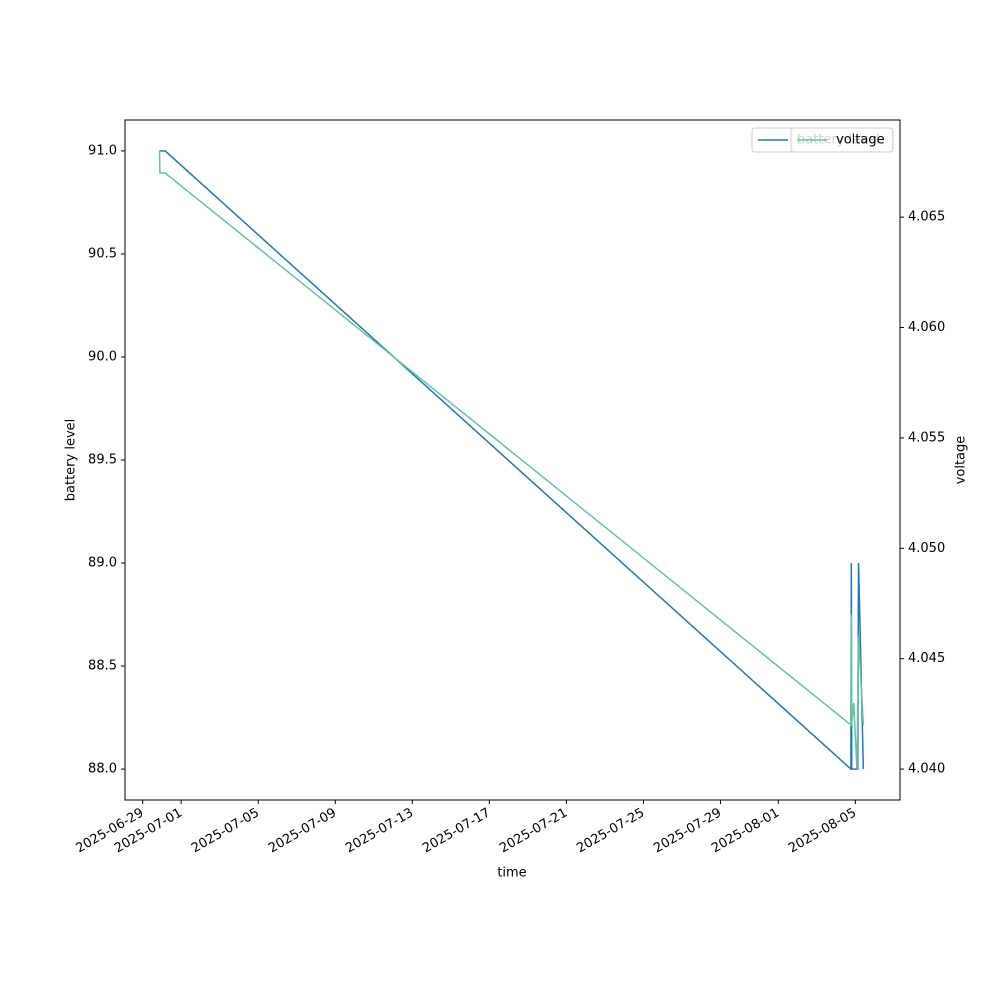  I want to click on y-tick-label: 90.5, so click(102, 253).